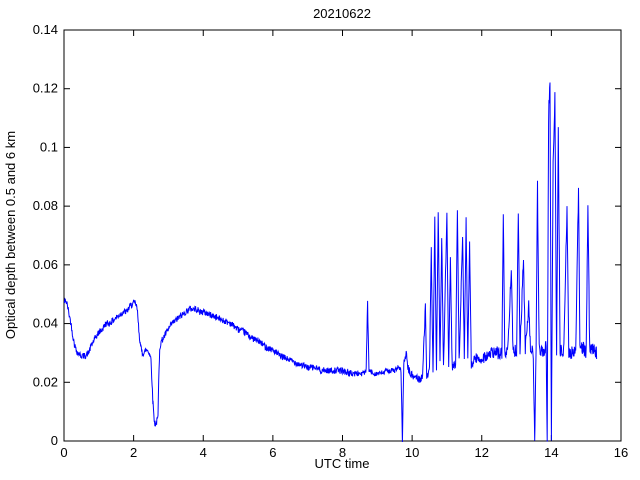 The image size is (640, 480). Describe the element at coordinates (272, 452) in the screenshot. I see `x-tick-label: 6` at that location.